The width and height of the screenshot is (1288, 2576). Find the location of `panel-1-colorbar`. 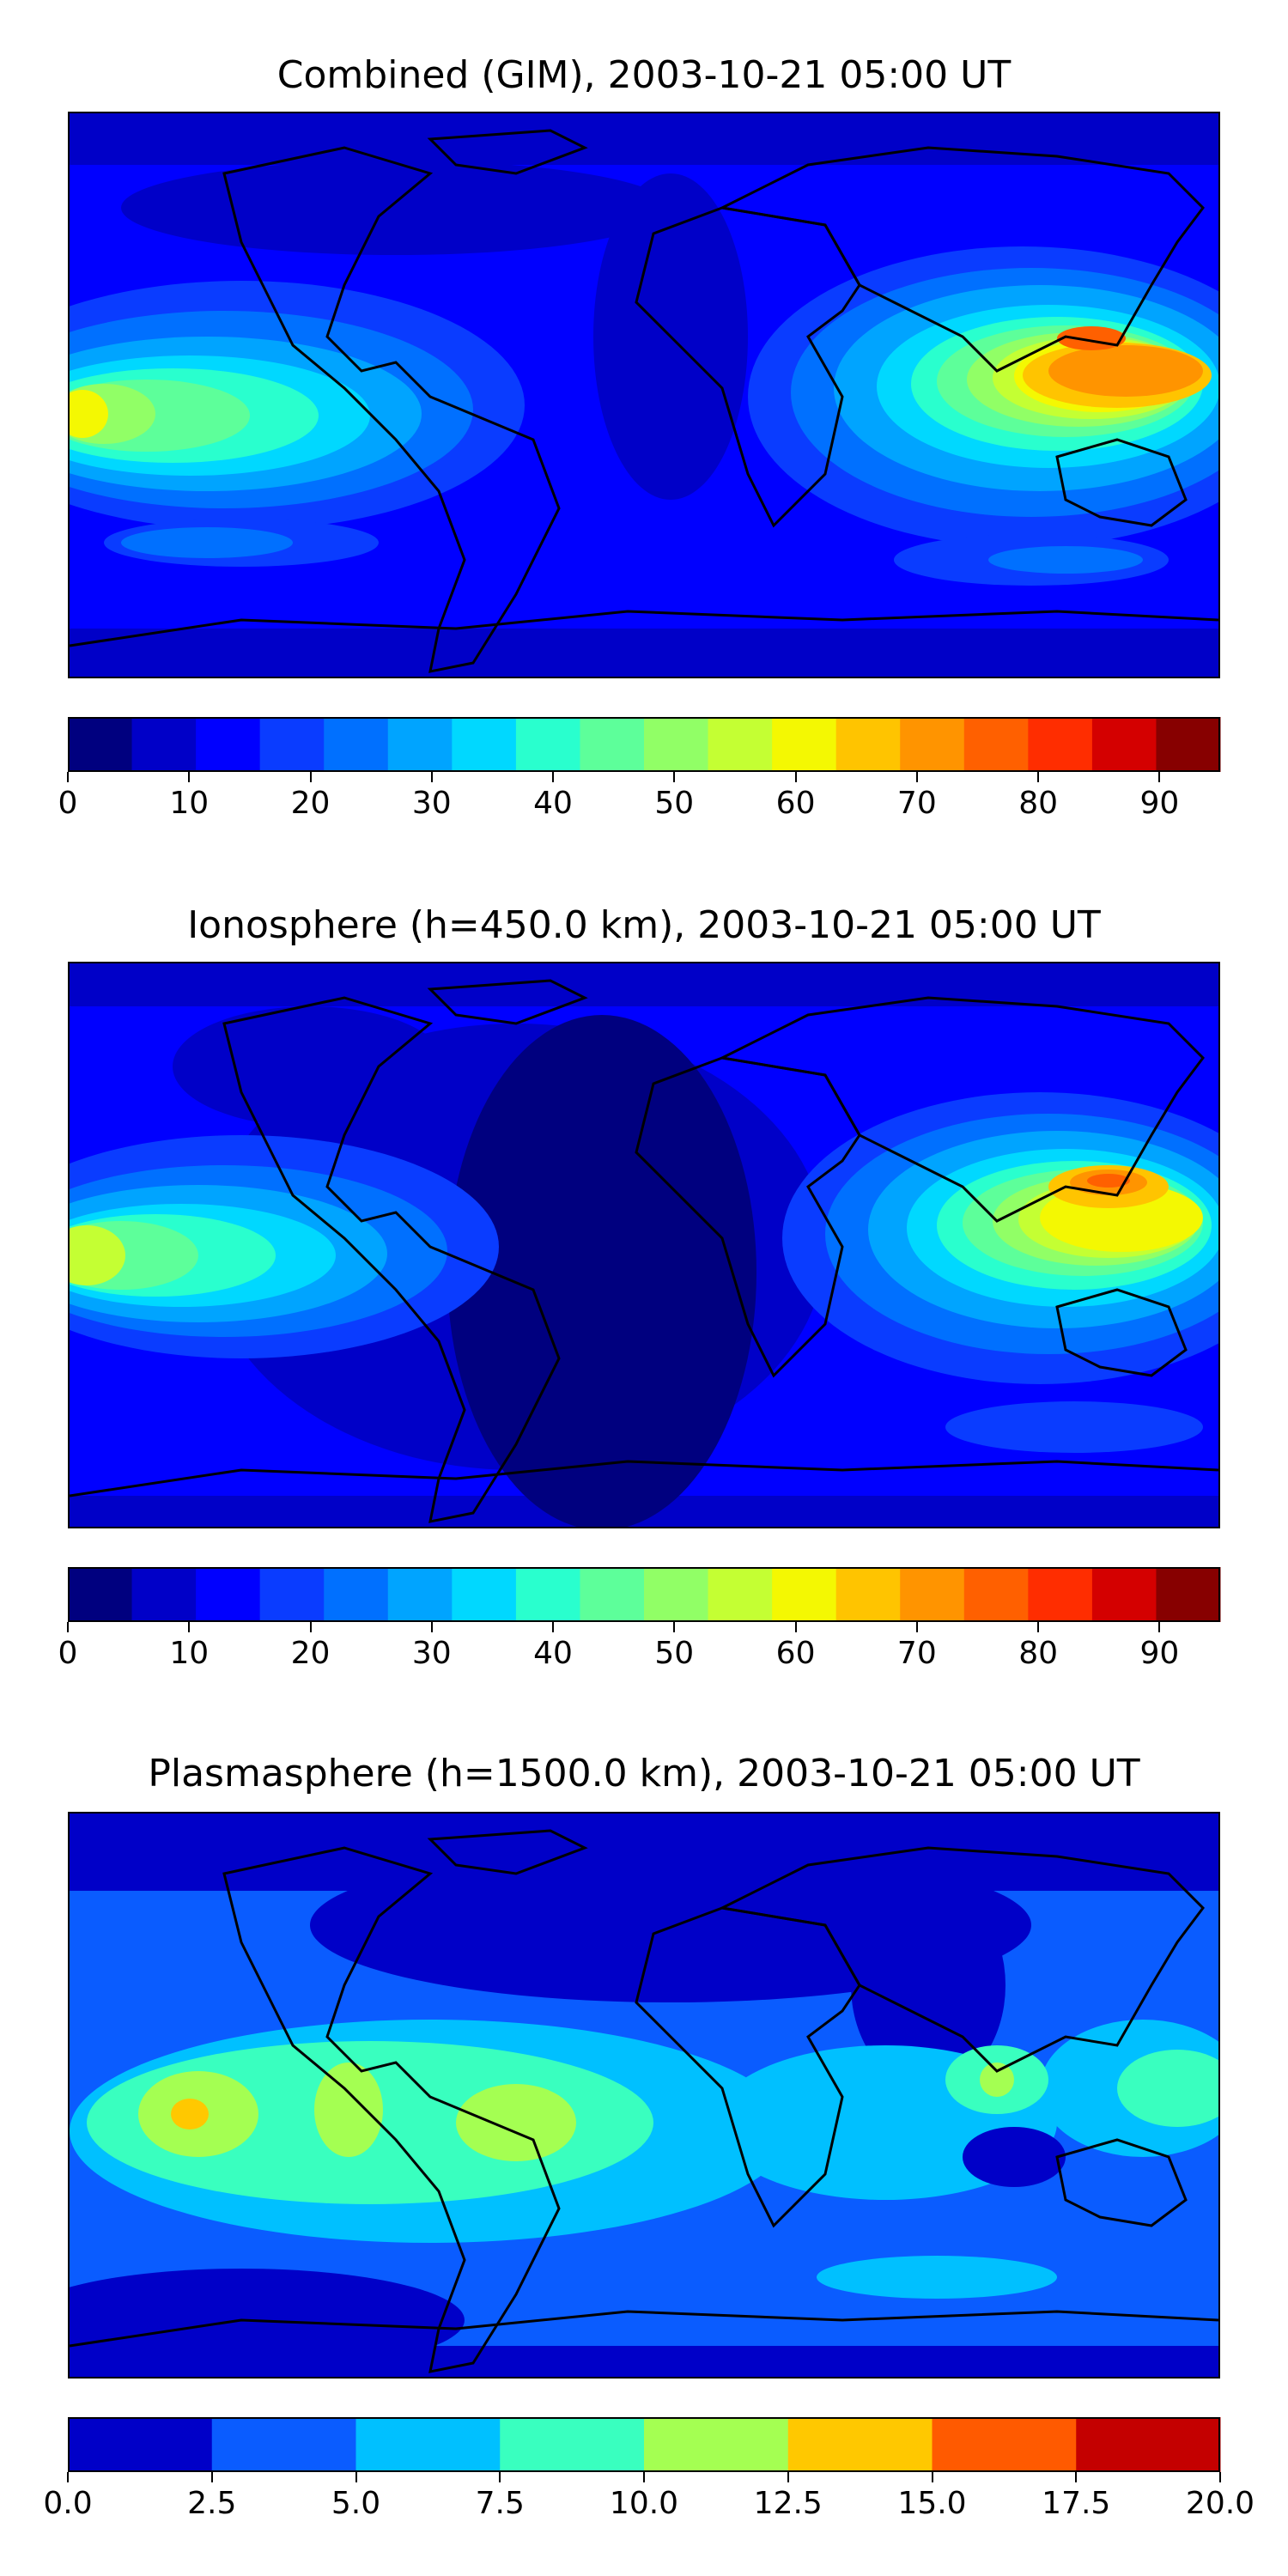

panel-1-colorbar is located at coordinates (644, 744).